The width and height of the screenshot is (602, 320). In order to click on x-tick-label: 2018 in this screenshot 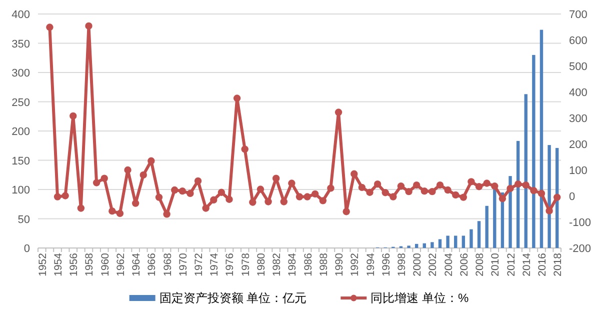, I will do `click(558, 264)`.